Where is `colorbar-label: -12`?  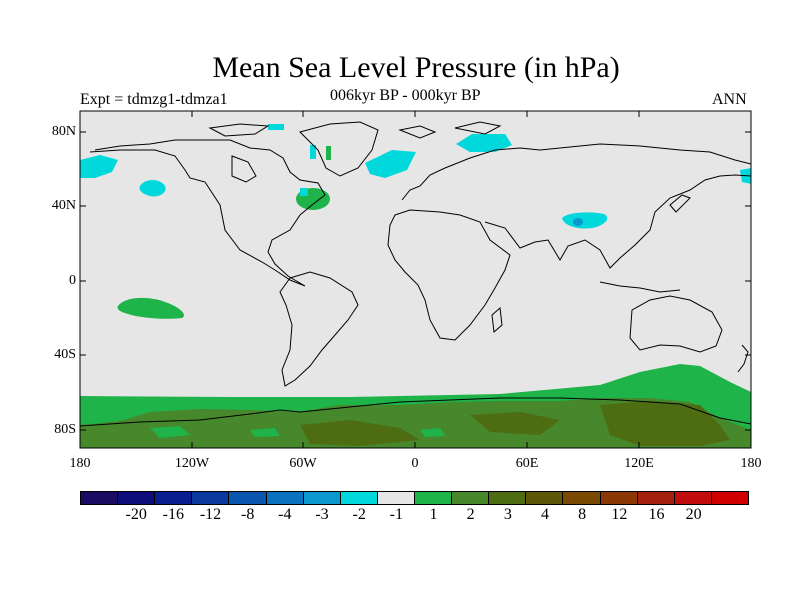 colorbar-label: -12 is located at coordinates (210, 514).